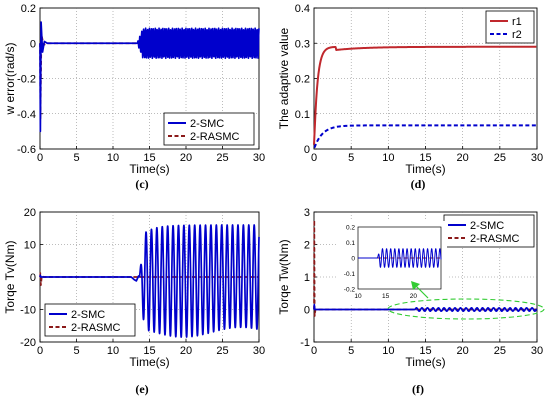  What do you see at coordinates (517, 35) in the screenshot?
I see `legend-label: r2` at bounding box center [517, 35].